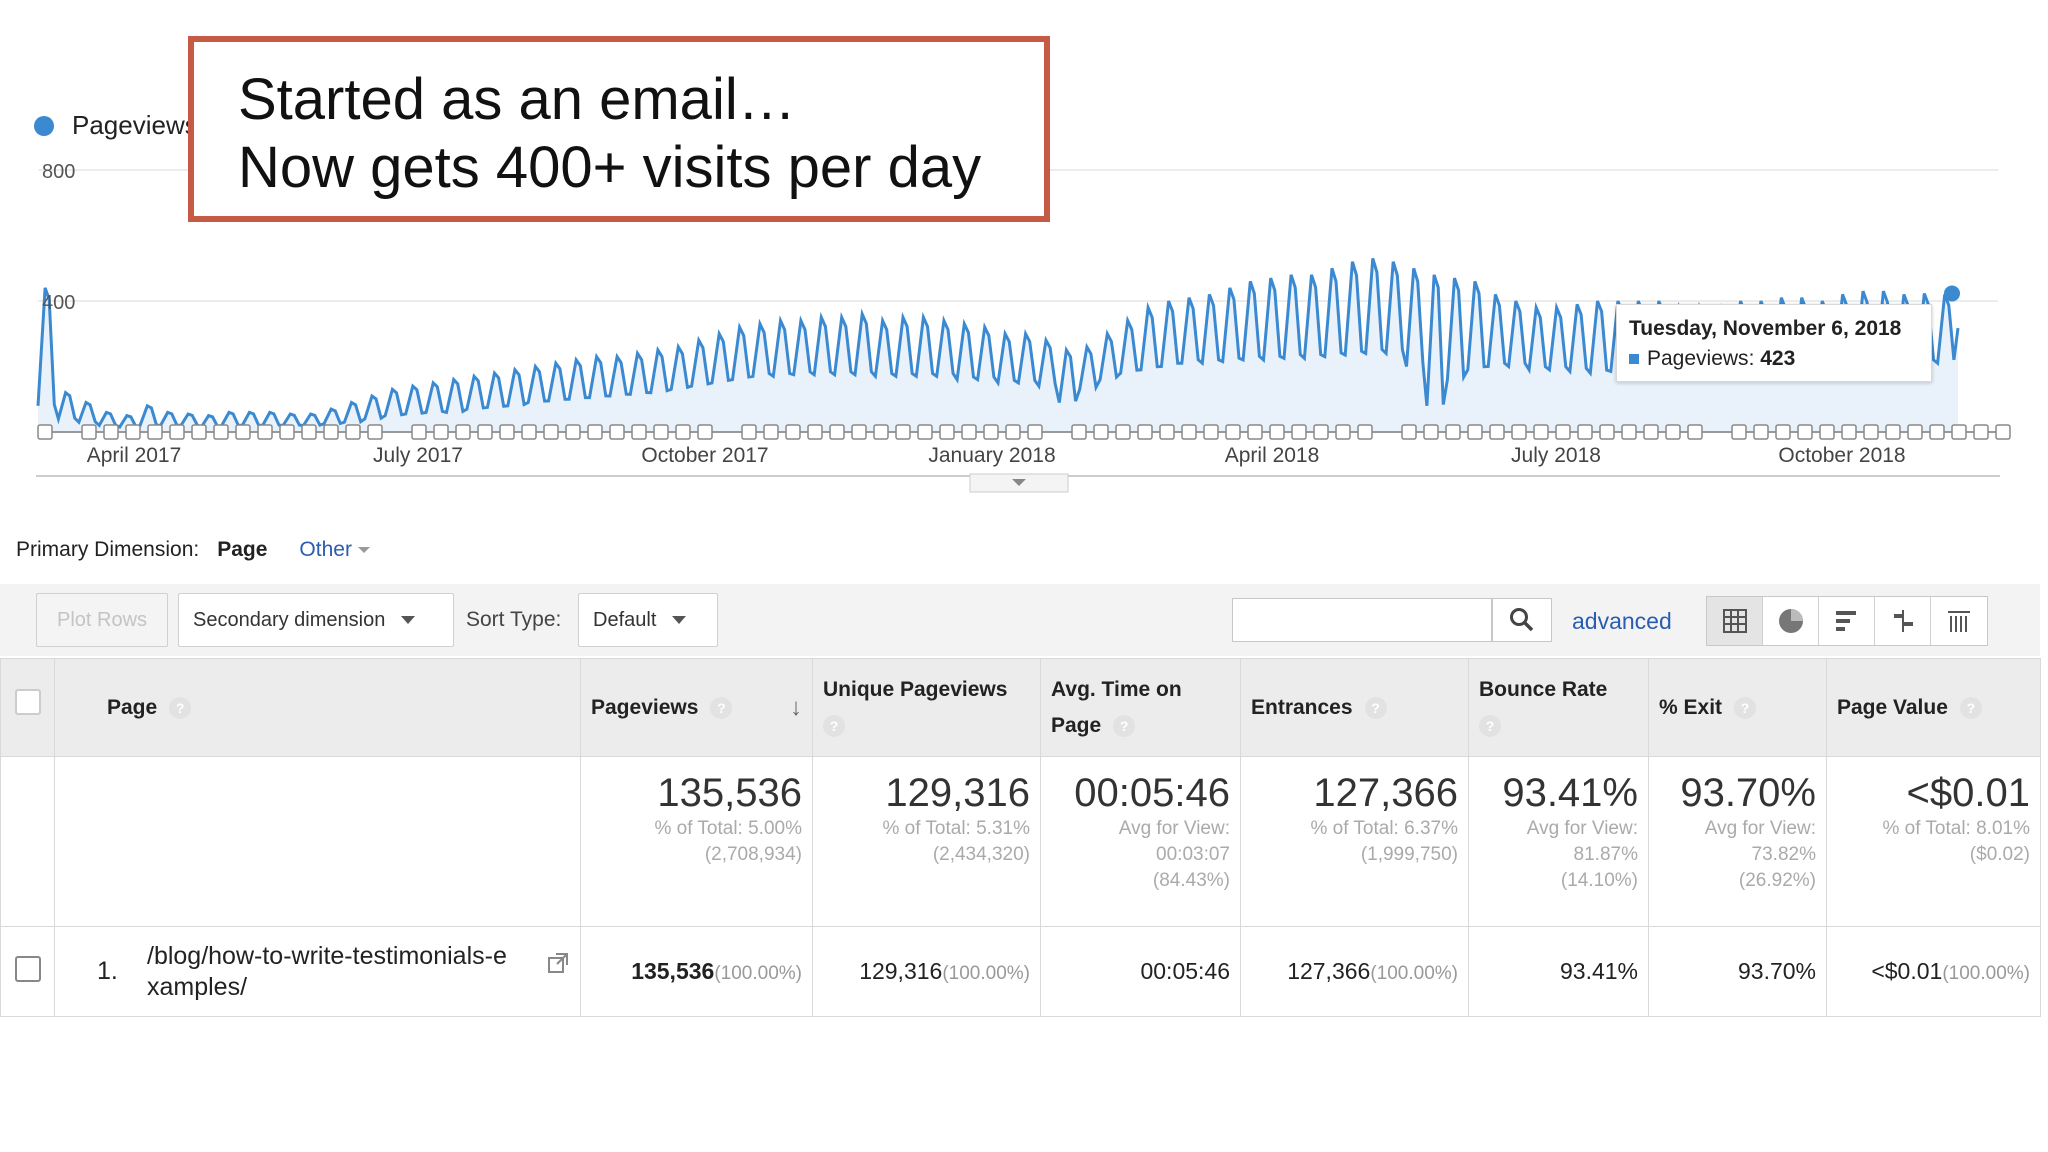  What do you see at coordinates (558, 963) in the screenshot?
I see `external-link-icon` at bounding box center [558, 963].